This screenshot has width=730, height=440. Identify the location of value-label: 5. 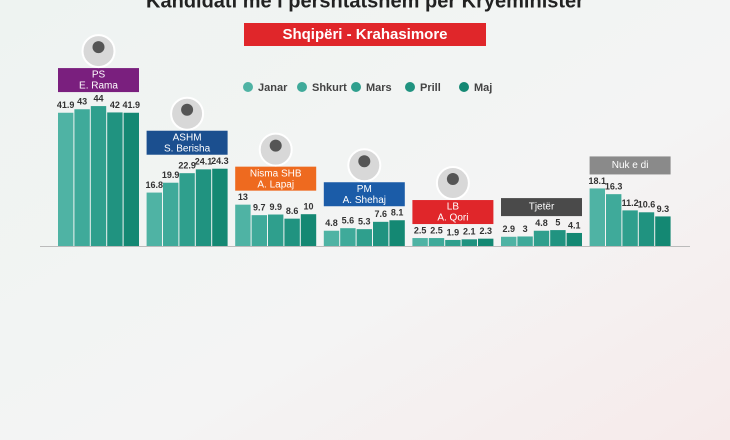
(557, 222).